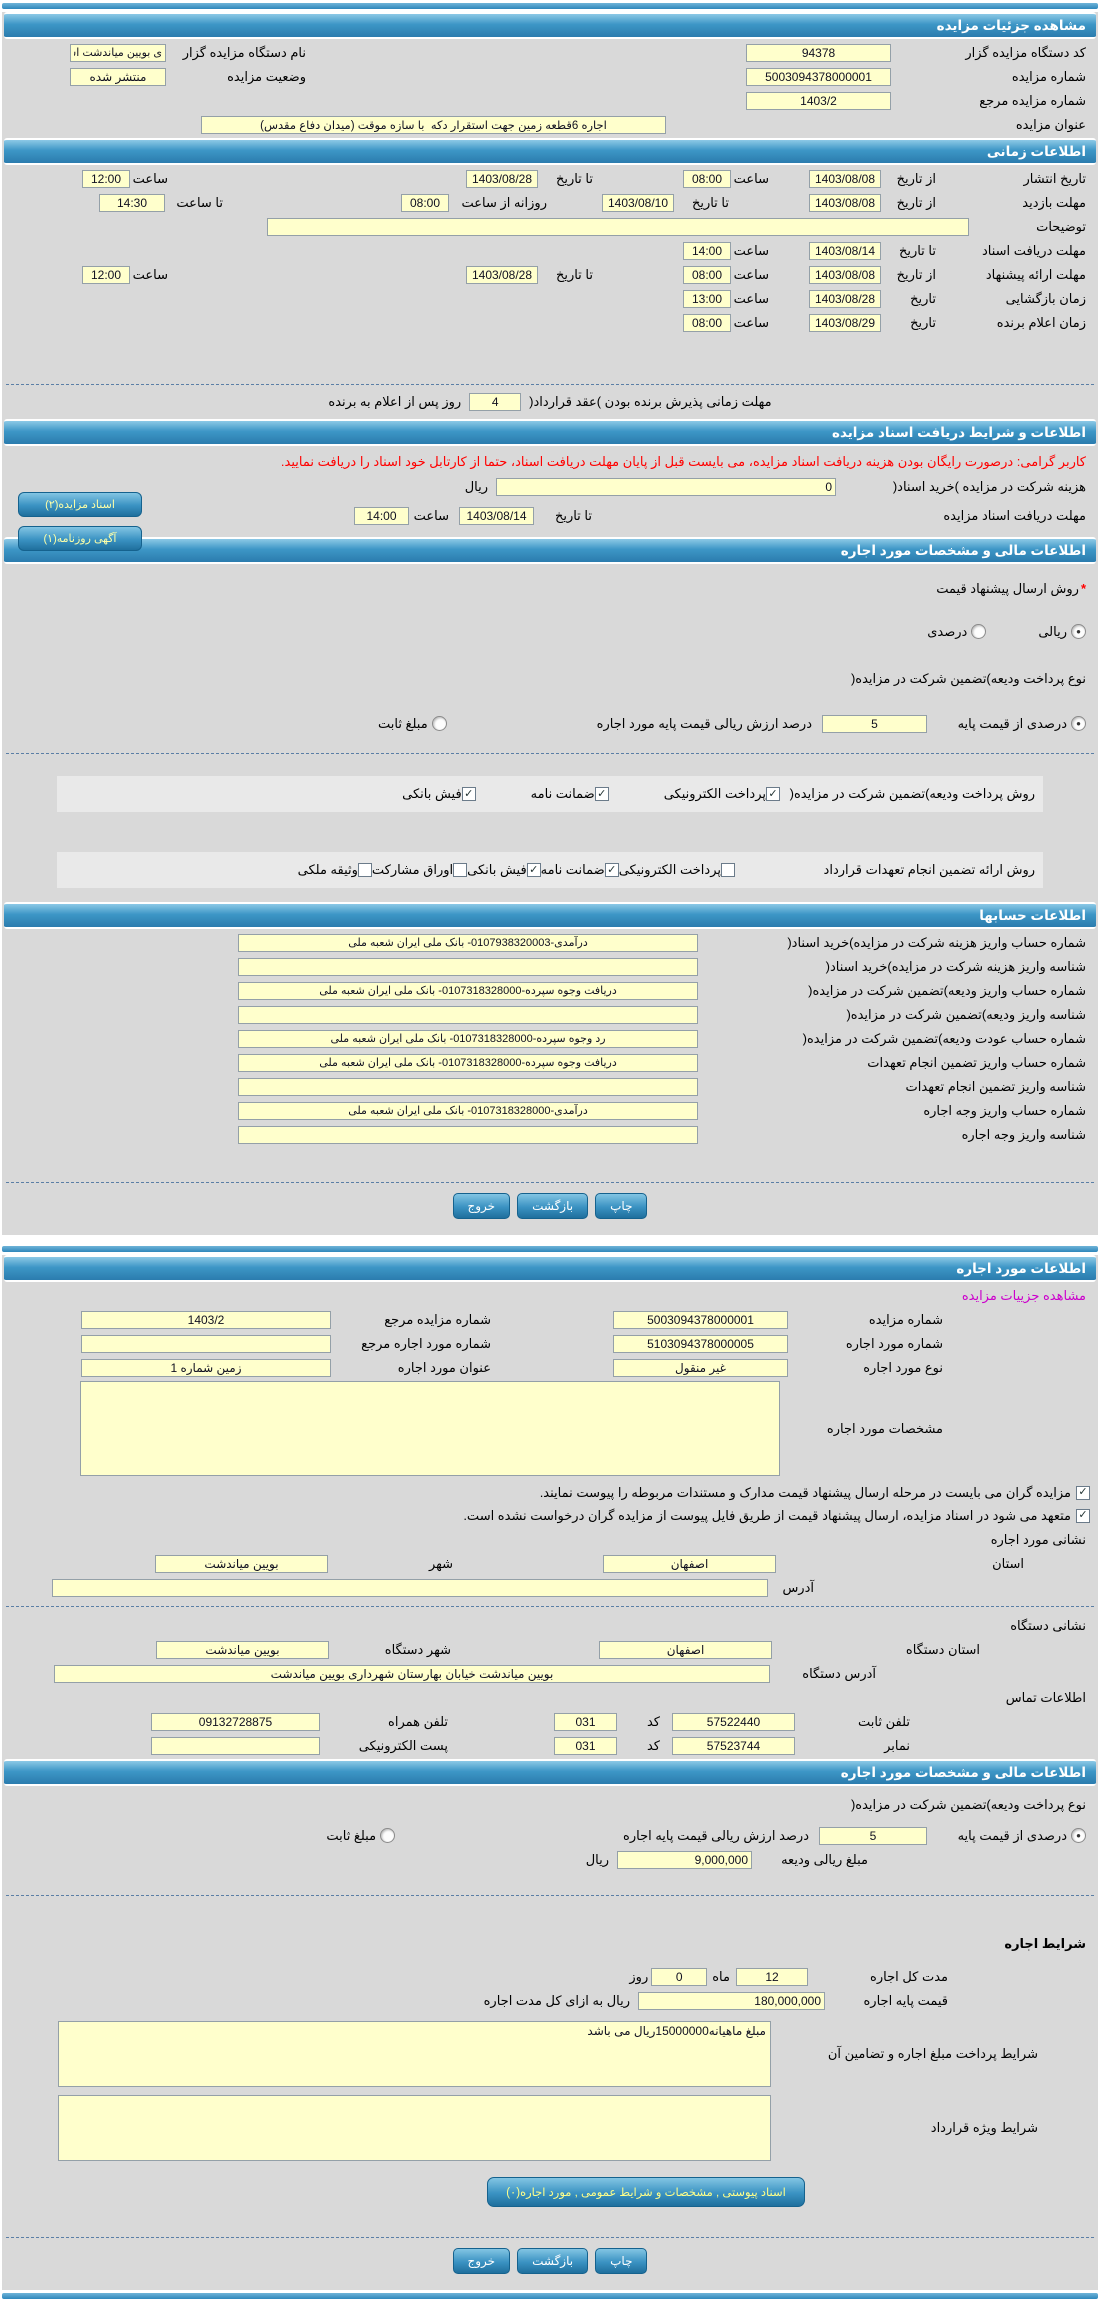 The width and height of the screenshot is (1100, 2302). What do you see at coordinates (989, 486) in the screenshot?
I see `participation-fee-label: هزینه شرکت در مزایده )خرید اسناد(` at bounding box center [989, 486].